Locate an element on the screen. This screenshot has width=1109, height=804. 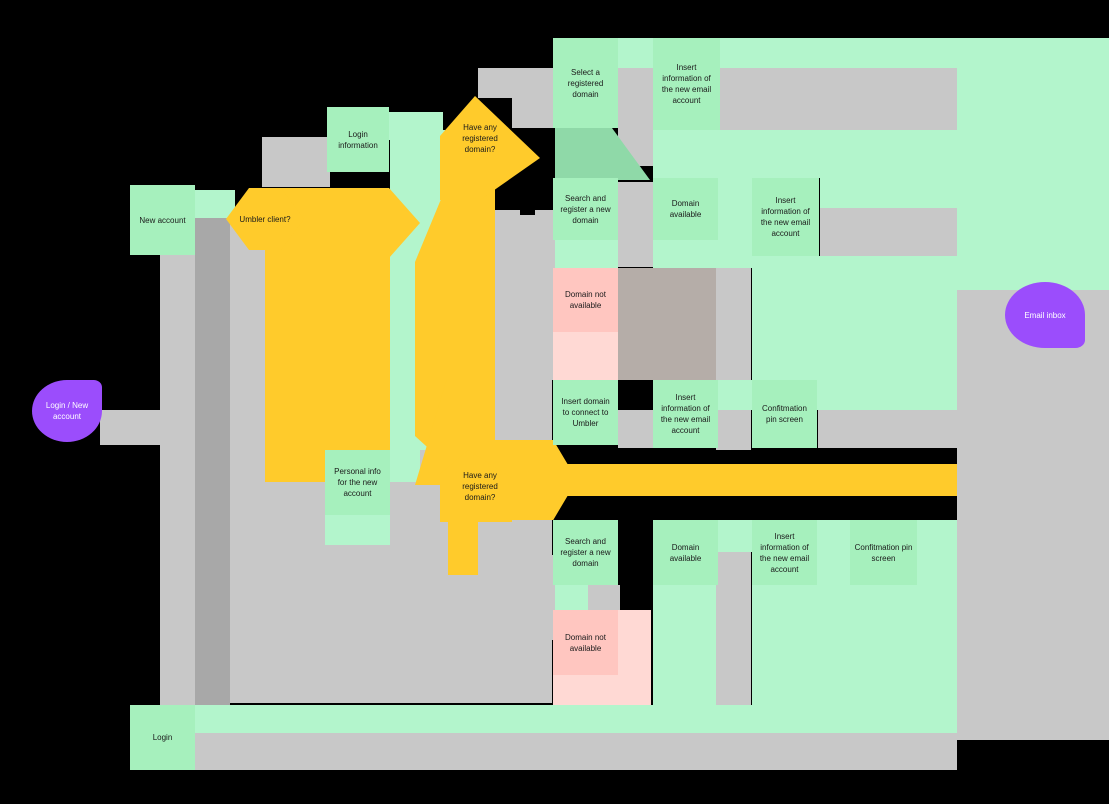
connector-lower-gray-b is located at coordinates (545, 597).